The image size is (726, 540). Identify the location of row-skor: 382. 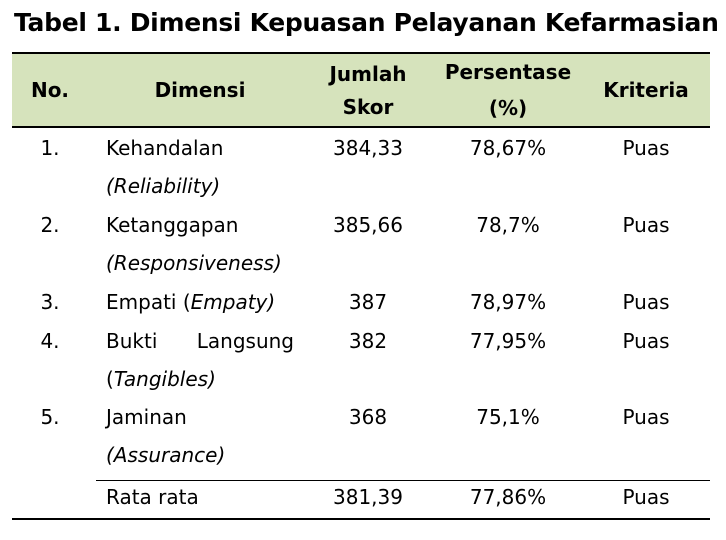
(368, 341).